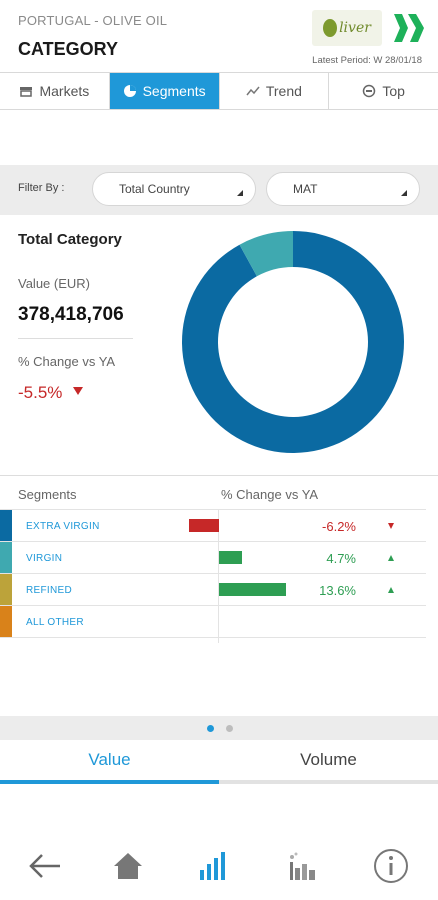 The height and width of the screenshot is (900, 438). What do you see at coordinates (63, 526) in the screenshot?
I see `segment-name: EXTRA VIRGIN` at bounding box center [63, 526].